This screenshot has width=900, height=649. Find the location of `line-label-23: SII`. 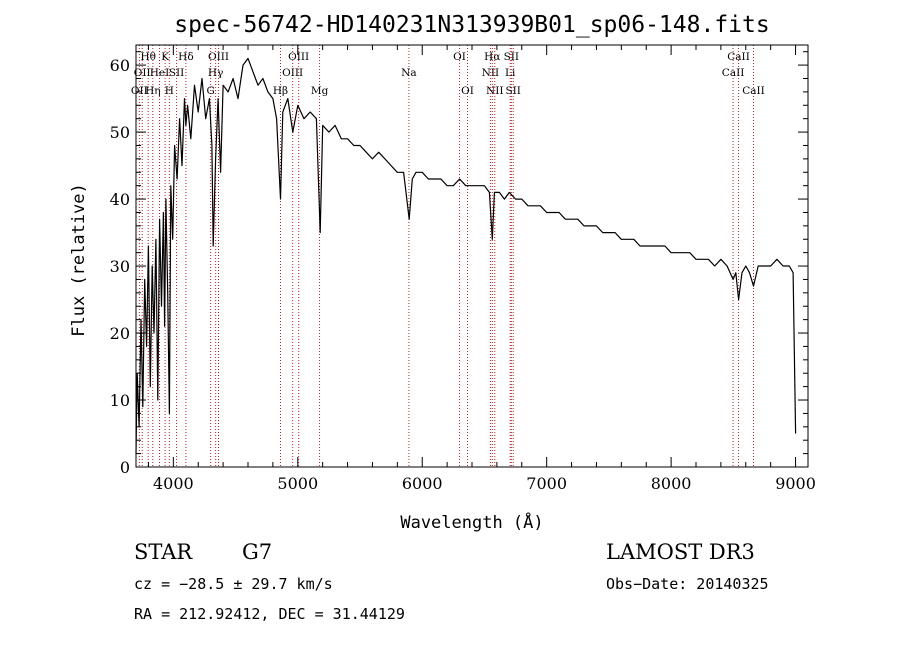

line-label-23: SII is located at coordinates (512, 57).